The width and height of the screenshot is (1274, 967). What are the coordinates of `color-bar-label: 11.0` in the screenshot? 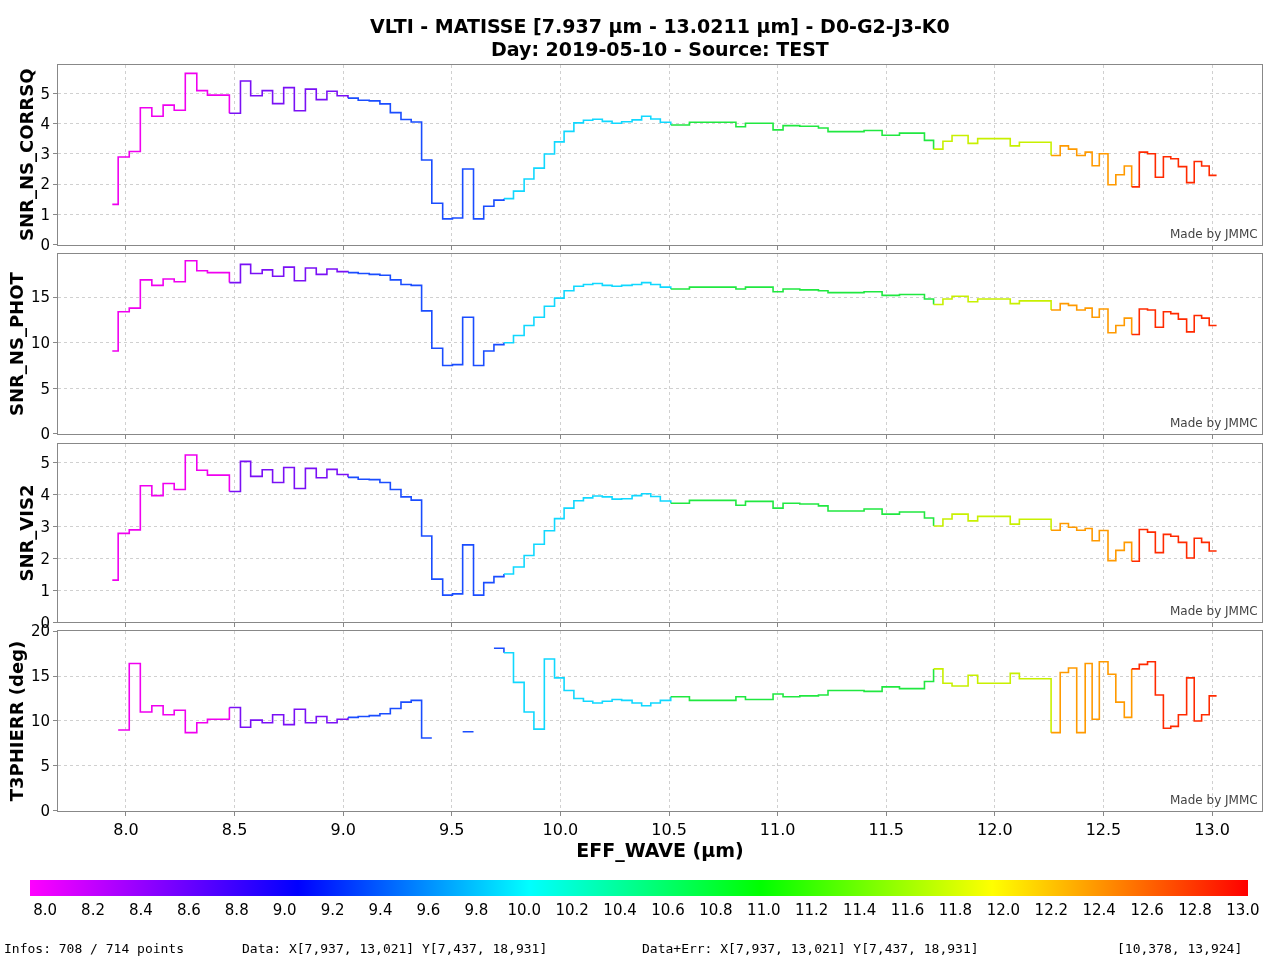 It's located at (764, 909).